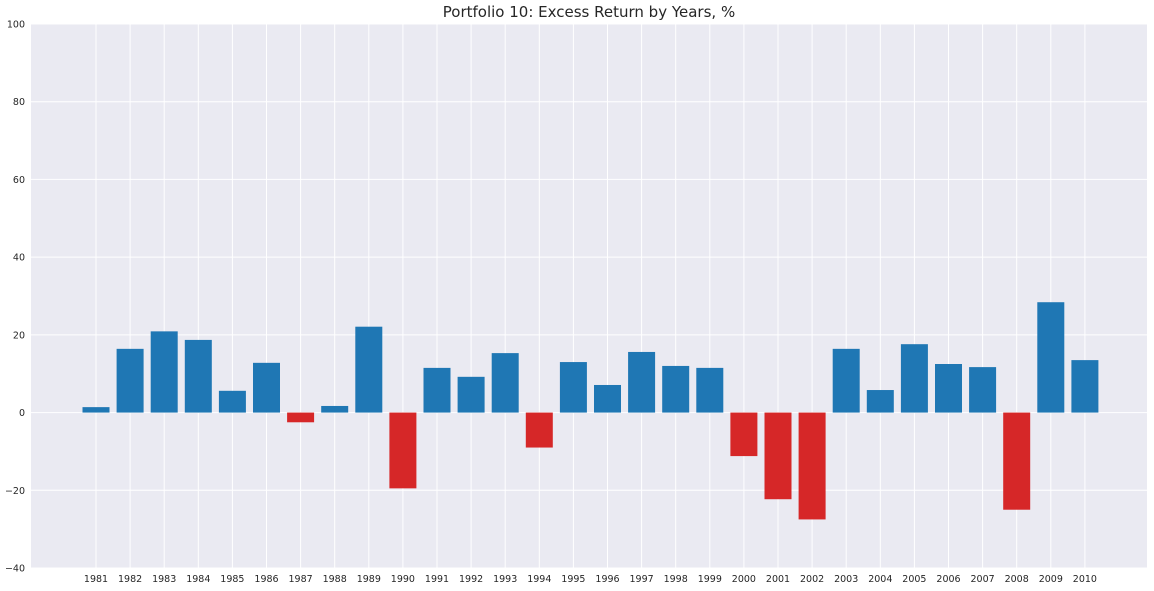 Image resolution: width=1154 pixels, height=591 pixels. Describe the element at coordinates (642, 579) in the screenshot. I see `x-tick-label: 1997` at that location.